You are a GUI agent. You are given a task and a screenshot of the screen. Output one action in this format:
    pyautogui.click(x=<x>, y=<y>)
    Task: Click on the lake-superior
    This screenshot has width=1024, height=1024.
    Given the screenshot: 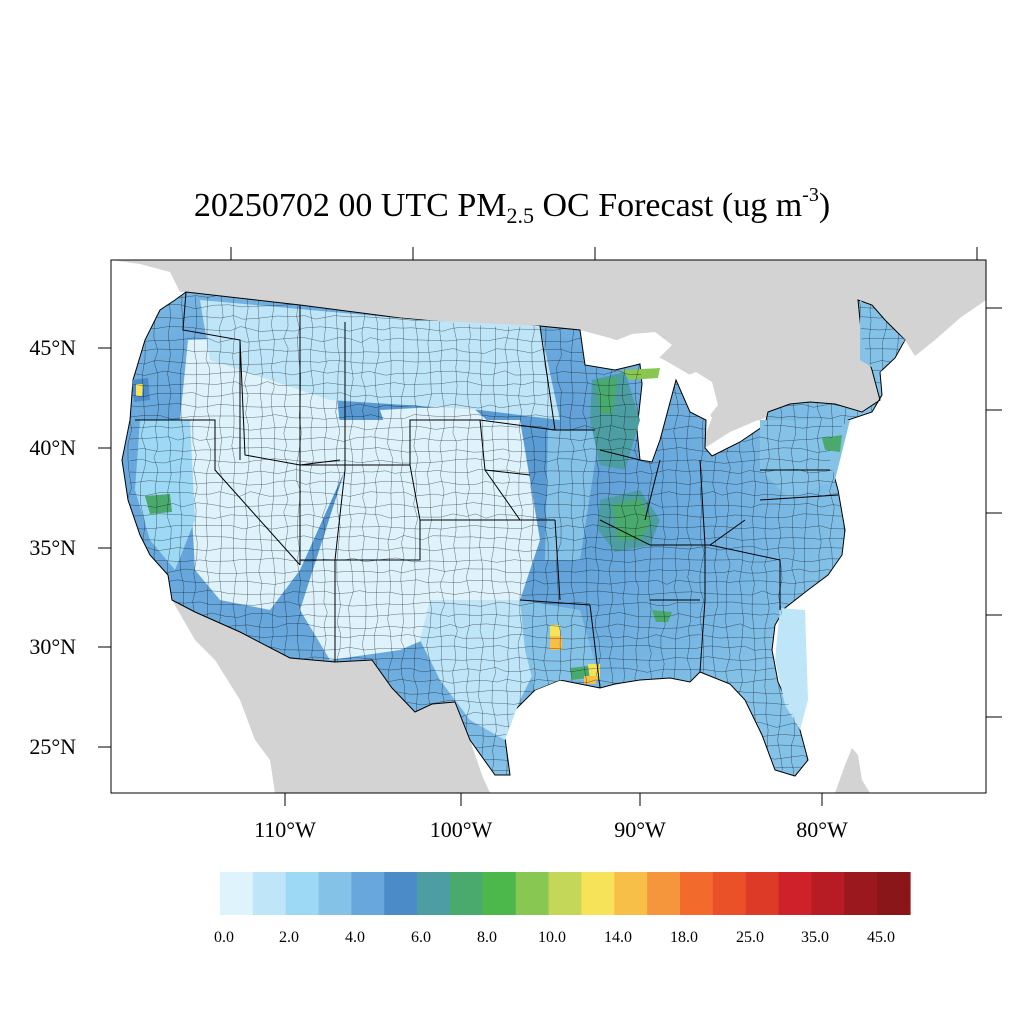 What is the action you would take?
    pyautogui.click(x=628, y=351)
    